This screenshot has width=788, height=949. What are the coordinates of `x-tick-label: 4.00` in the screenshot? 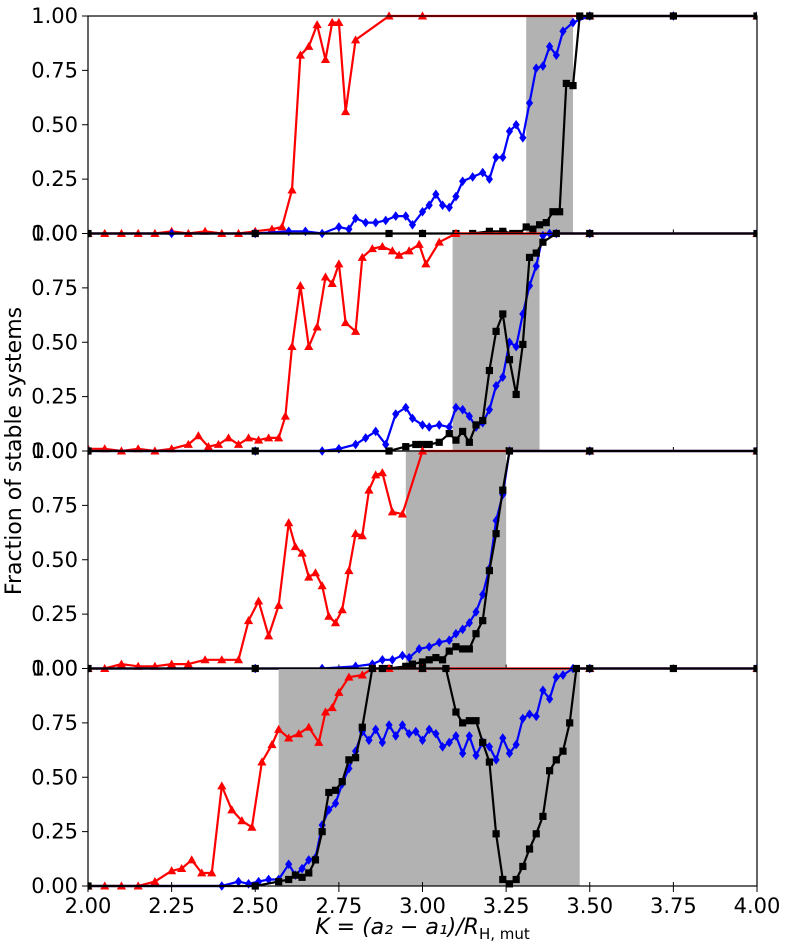 It's located at (757, 906).